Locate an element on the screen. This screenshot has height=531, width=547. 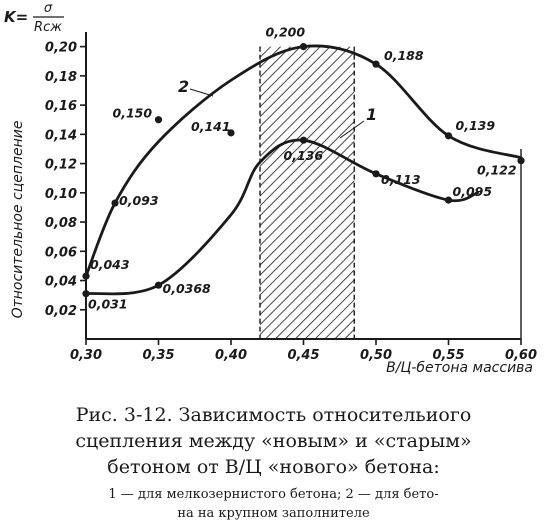
y-tick-label: 0,12 is located at coordinates (61, 165).